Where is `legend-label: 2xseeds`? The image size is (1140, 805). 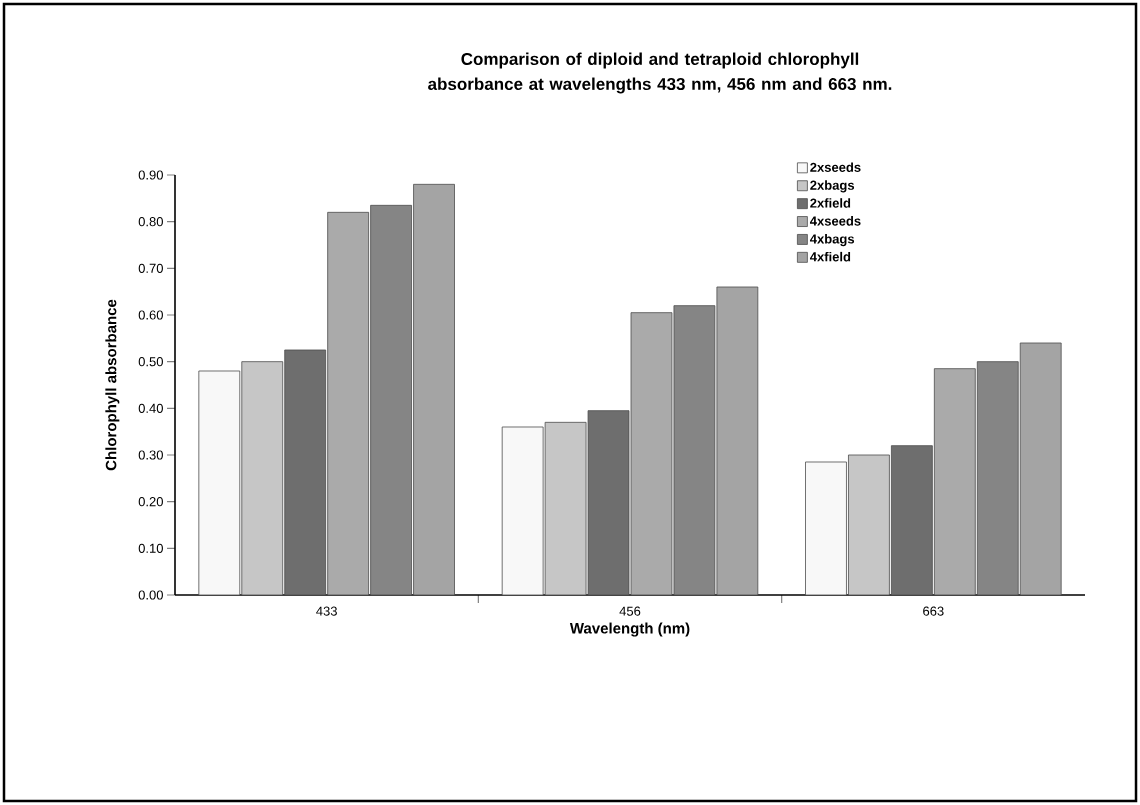
legend-label: 2xseeds is located at coordinates (835, 167).